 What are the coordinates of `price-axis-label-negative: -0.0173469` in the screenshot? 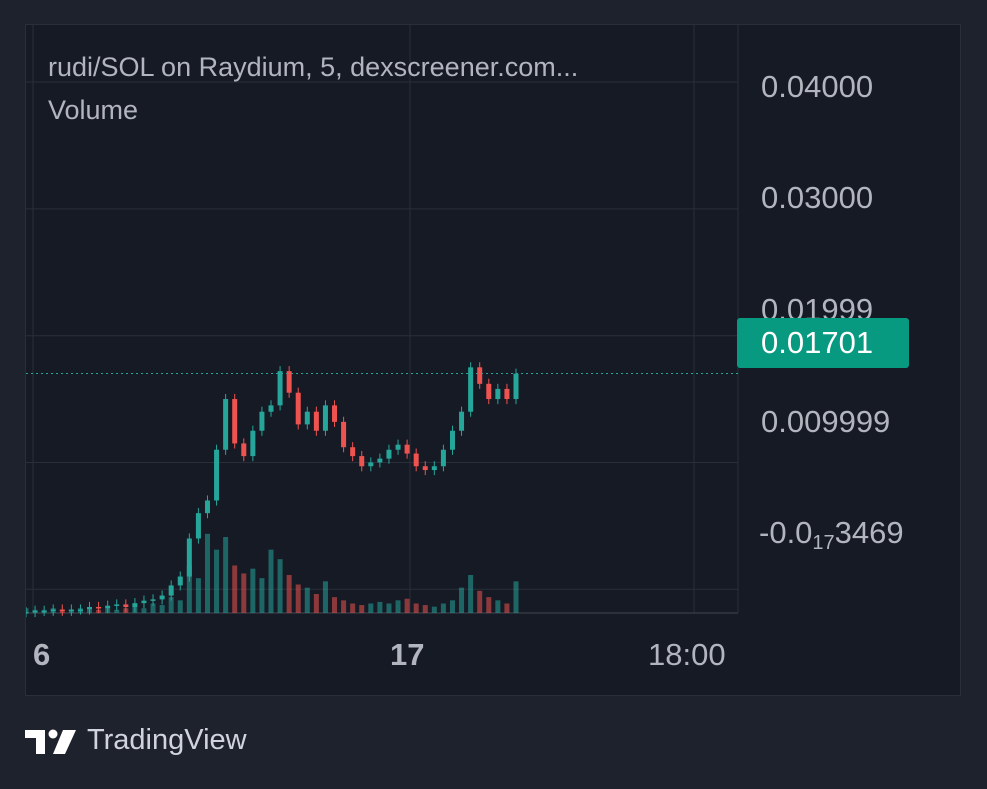 It's located at (831, 535).